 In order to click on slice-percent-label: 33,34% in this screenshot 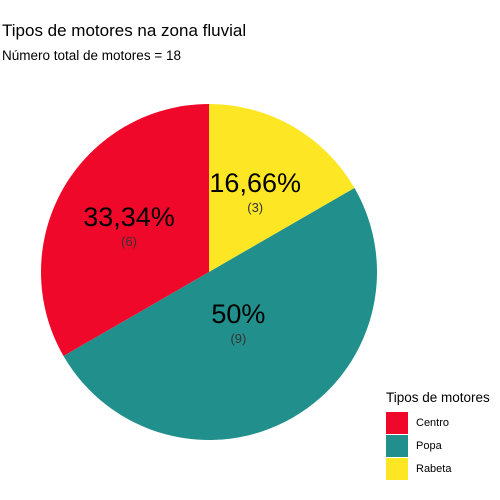, I will do `click(129, 217)`.